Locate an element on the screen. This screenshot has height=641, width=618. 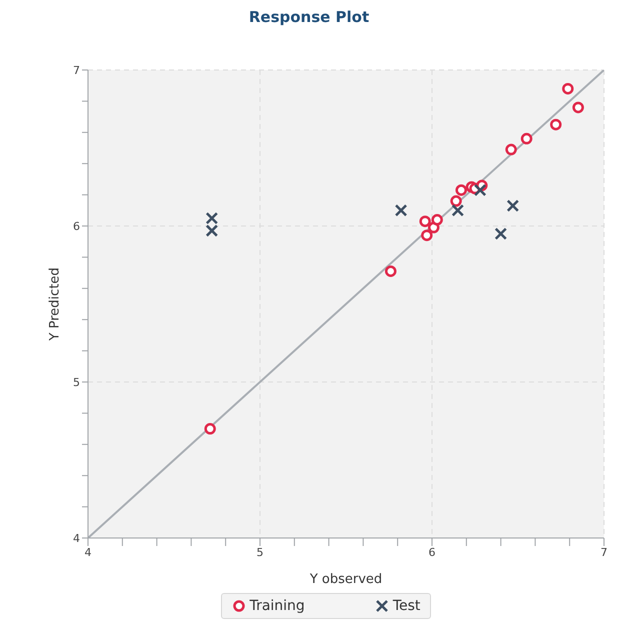
chart-title: Response Plot is located at coordinates (309, 18).